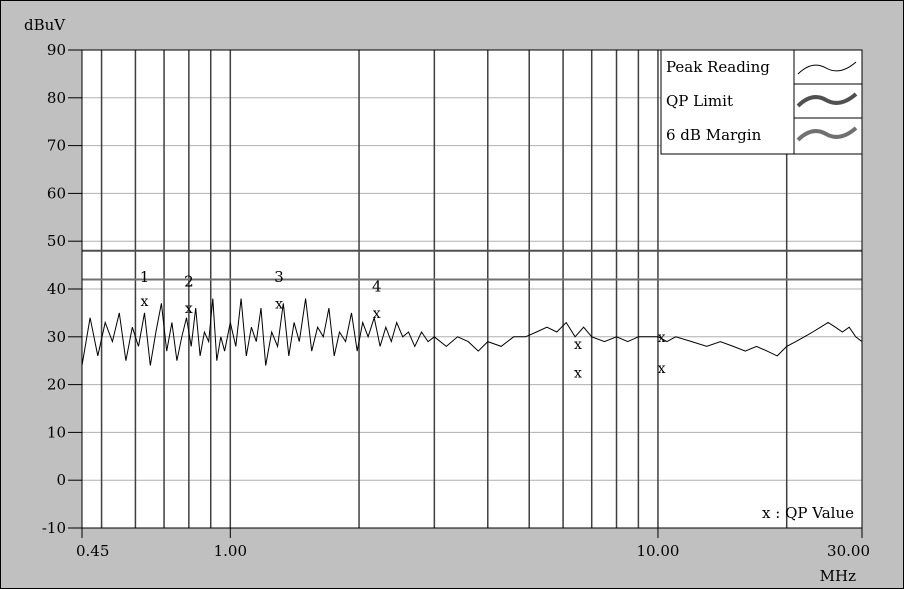 The height and width of the screenshot is (589, 904). I want to click on qp-value-mark-3: x, so click(377, 314).